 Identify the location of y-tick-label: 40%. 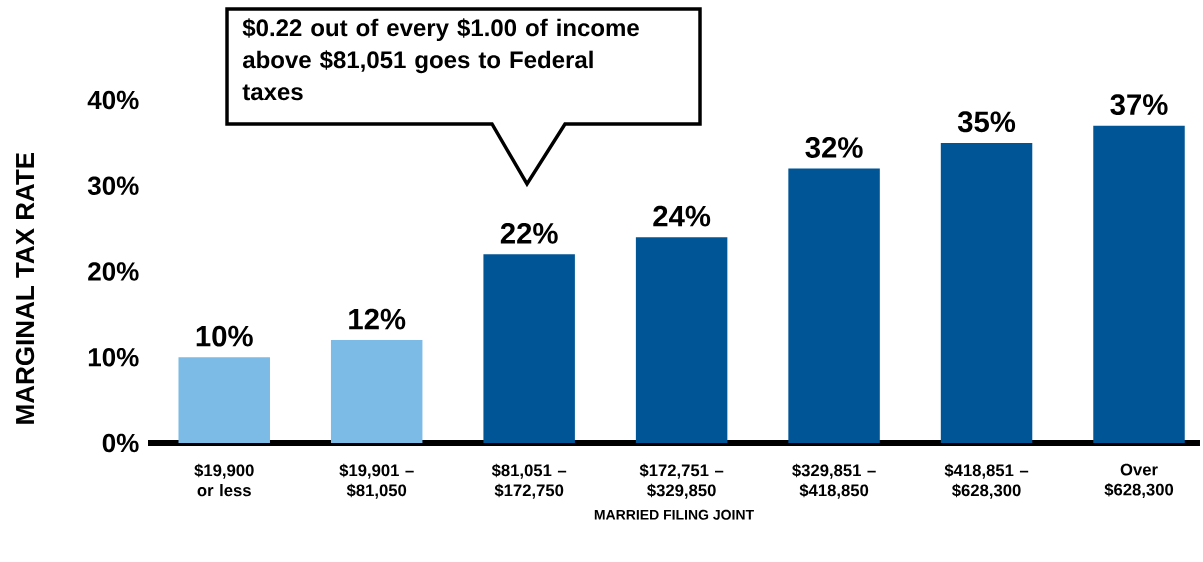
(113, 100).